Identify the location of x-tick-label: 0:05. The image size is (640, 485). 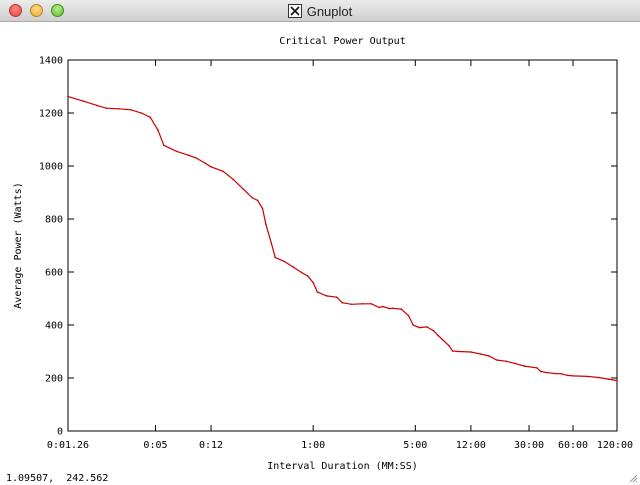
(155, 445).